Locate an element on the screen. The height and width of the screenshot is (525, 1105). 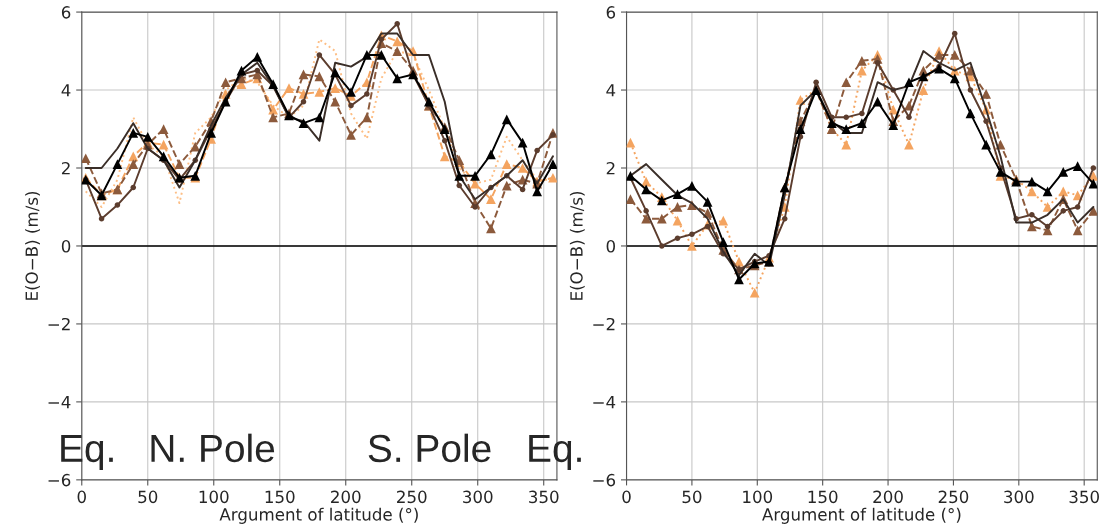
annotation: Eq. is located at coordinates (555, 452).